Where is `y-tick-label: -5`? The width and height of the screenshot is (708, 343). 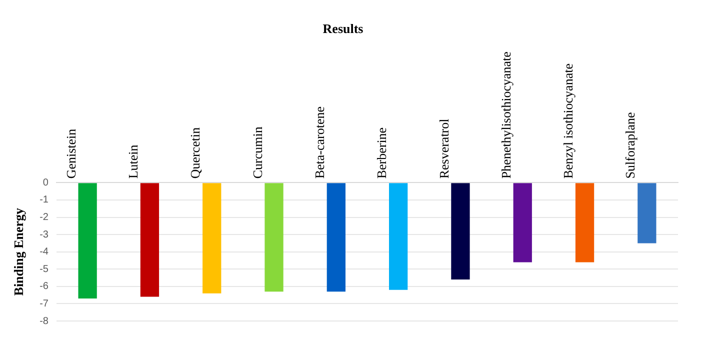 y-tick-label: -5 is located at coordinates (44, 269).